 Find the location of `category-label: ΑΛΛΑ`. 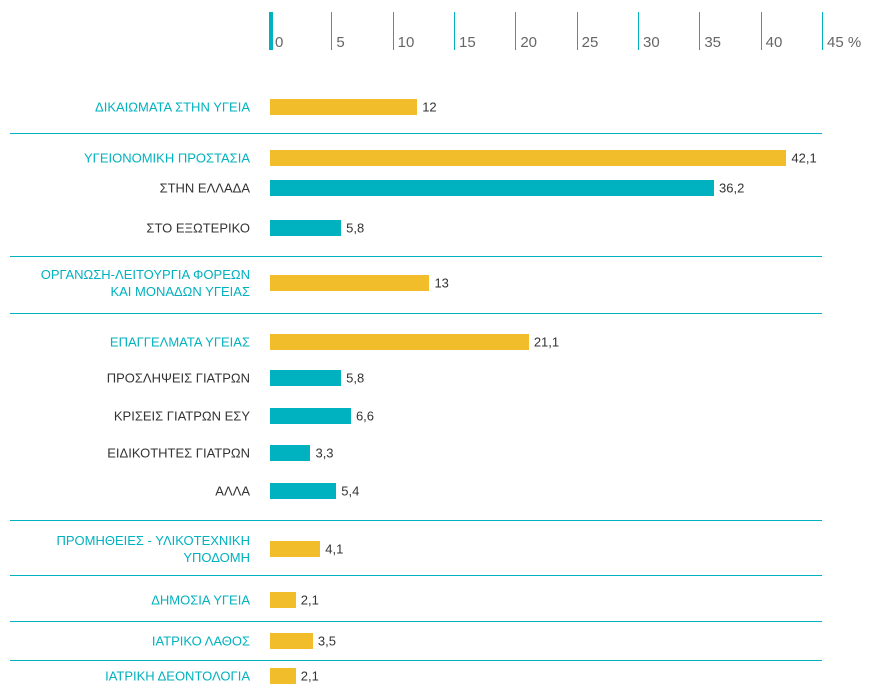

category-label: ΑΛΛΑ is located at coordinates (232, 491).